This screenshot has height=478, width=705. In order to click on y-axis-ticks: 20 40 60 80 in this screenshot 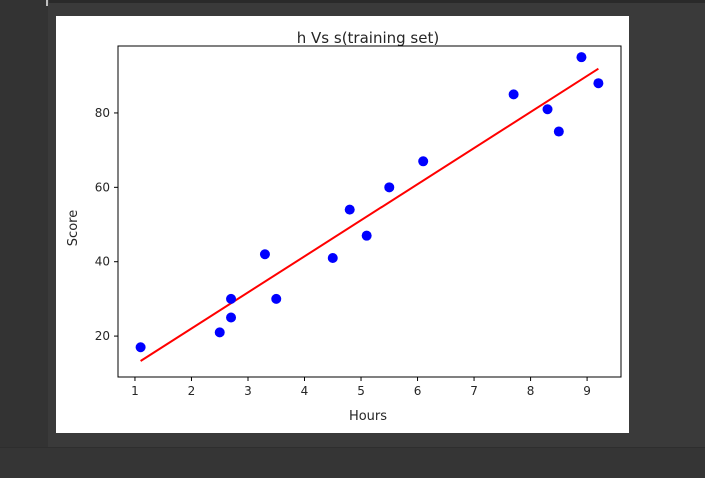, I will do `click(106, 224)`.